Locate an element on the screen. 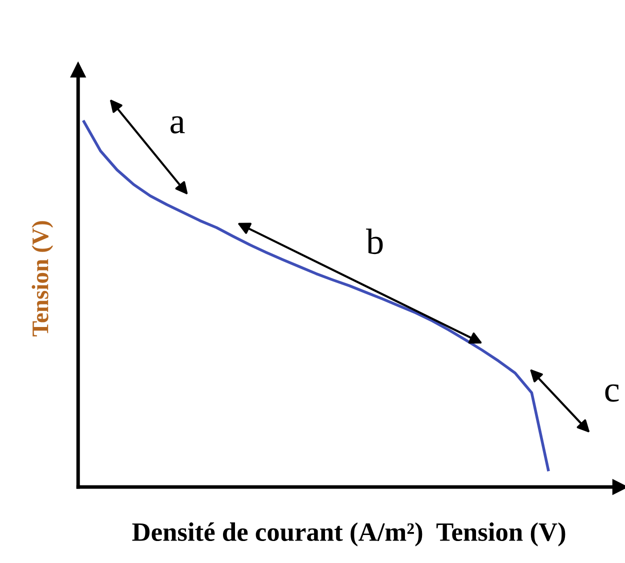 The height and width of the screenshot is (563, 625). y-axis-title: Tension (V) is located at coordinates (43, 278).